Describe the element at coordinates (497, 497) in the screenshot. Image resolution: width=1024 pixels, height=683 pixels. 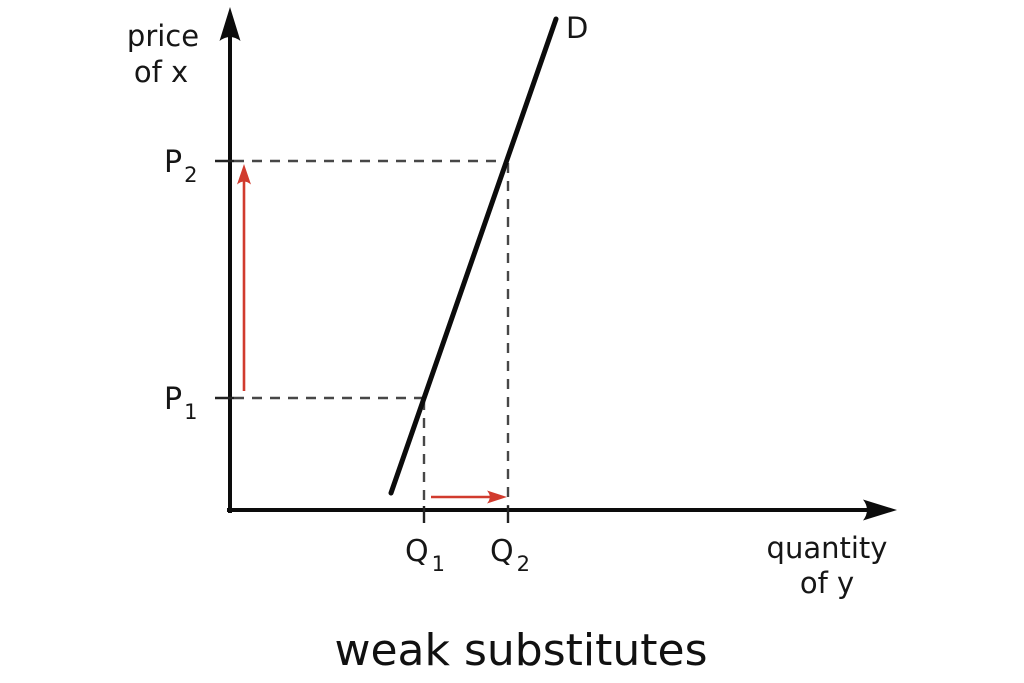
I see `quantity-increase-arrowhead-icon` at that location.